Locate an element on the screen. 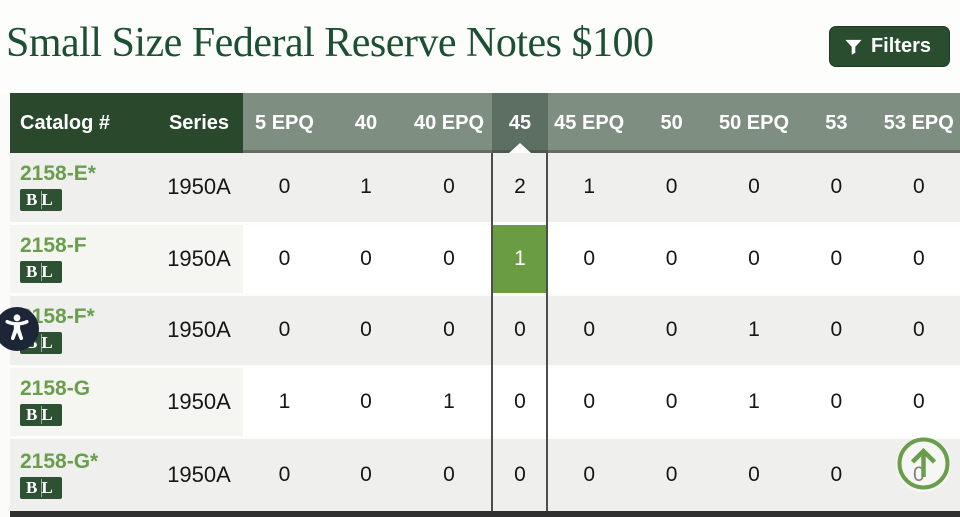 The height and width of the screenshot is (517, 960). catalog-link: 2158-G is located at coordinates (55, 389).